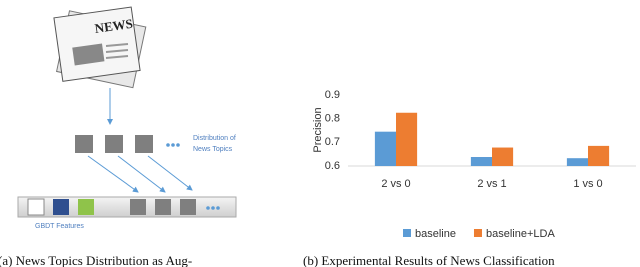 The image size is (640, 267). What do you see at coordinates (332, 119) in the screenshot?
I see `y-tick-label: 0.8` at bounding box center [332, 119].